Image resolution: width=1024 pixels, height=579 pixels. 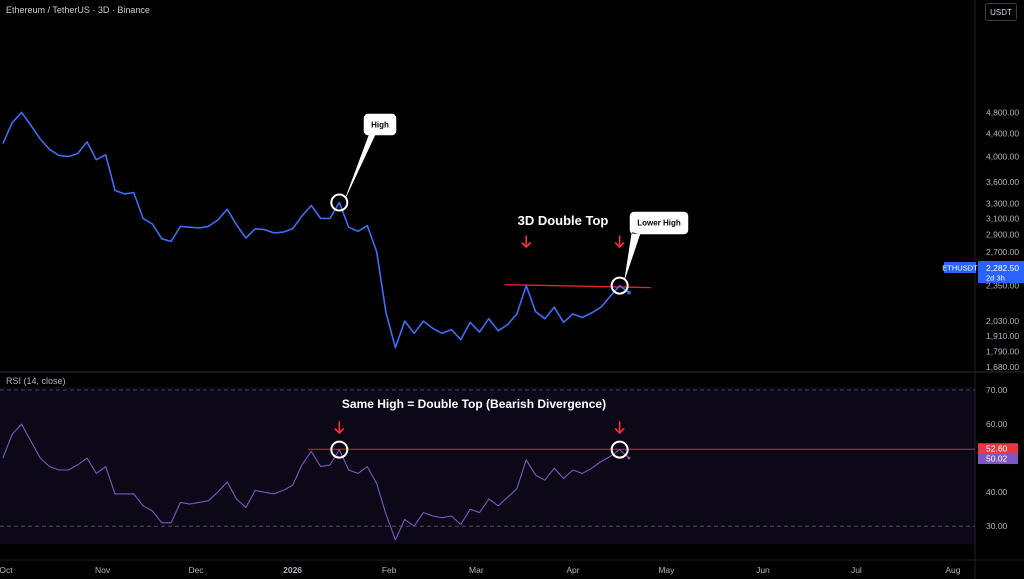 I want to click on rsi-value-tag, so click(x=998, y=459).